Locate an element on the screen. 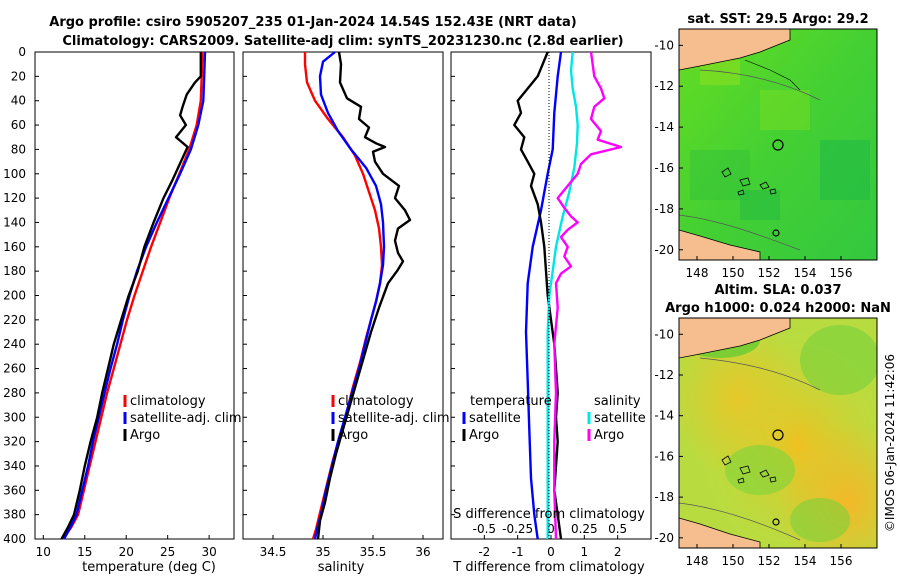  depth-tick-label: 400 is located at coordinates (14, 539).